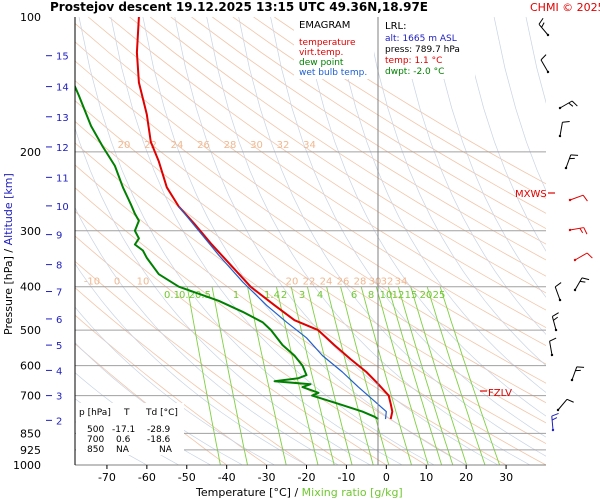  I want to click on height-tick-label: 8, so click(59, 266).